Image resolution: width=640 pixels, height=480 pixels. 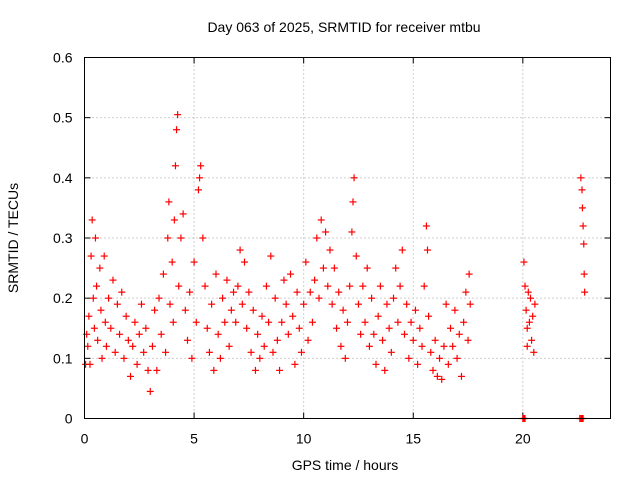 I want to click on y-tick-label: 0, so click(x=69, y=419).